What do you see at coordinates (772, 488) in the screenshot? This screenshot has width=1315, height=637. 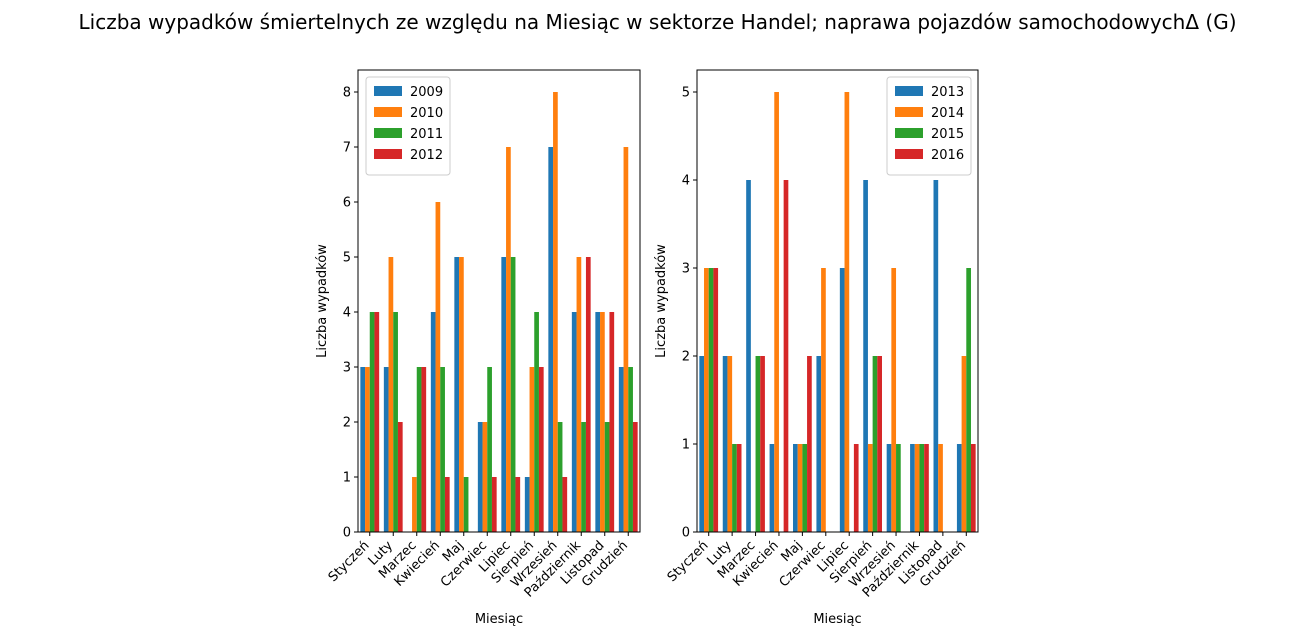 I see `bar-2013-Kwiecień` at bounding box center [772, 488].